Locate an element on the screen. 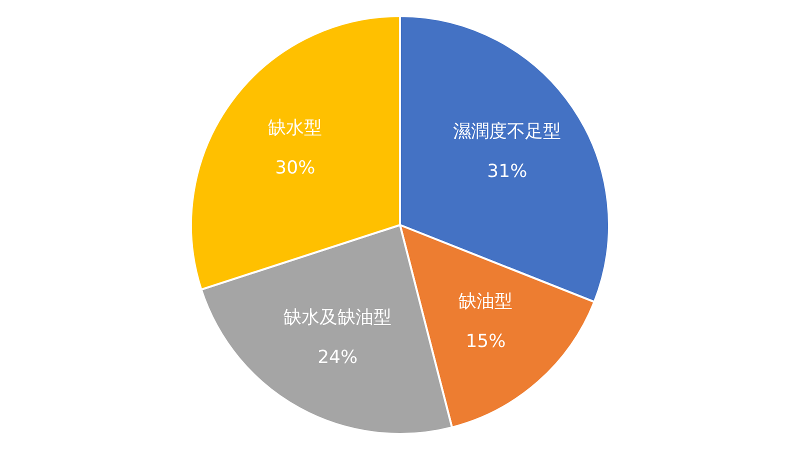 The height and width of the screenshot is (450, 800). data-label: 30% is located at coordinates (295, 168).